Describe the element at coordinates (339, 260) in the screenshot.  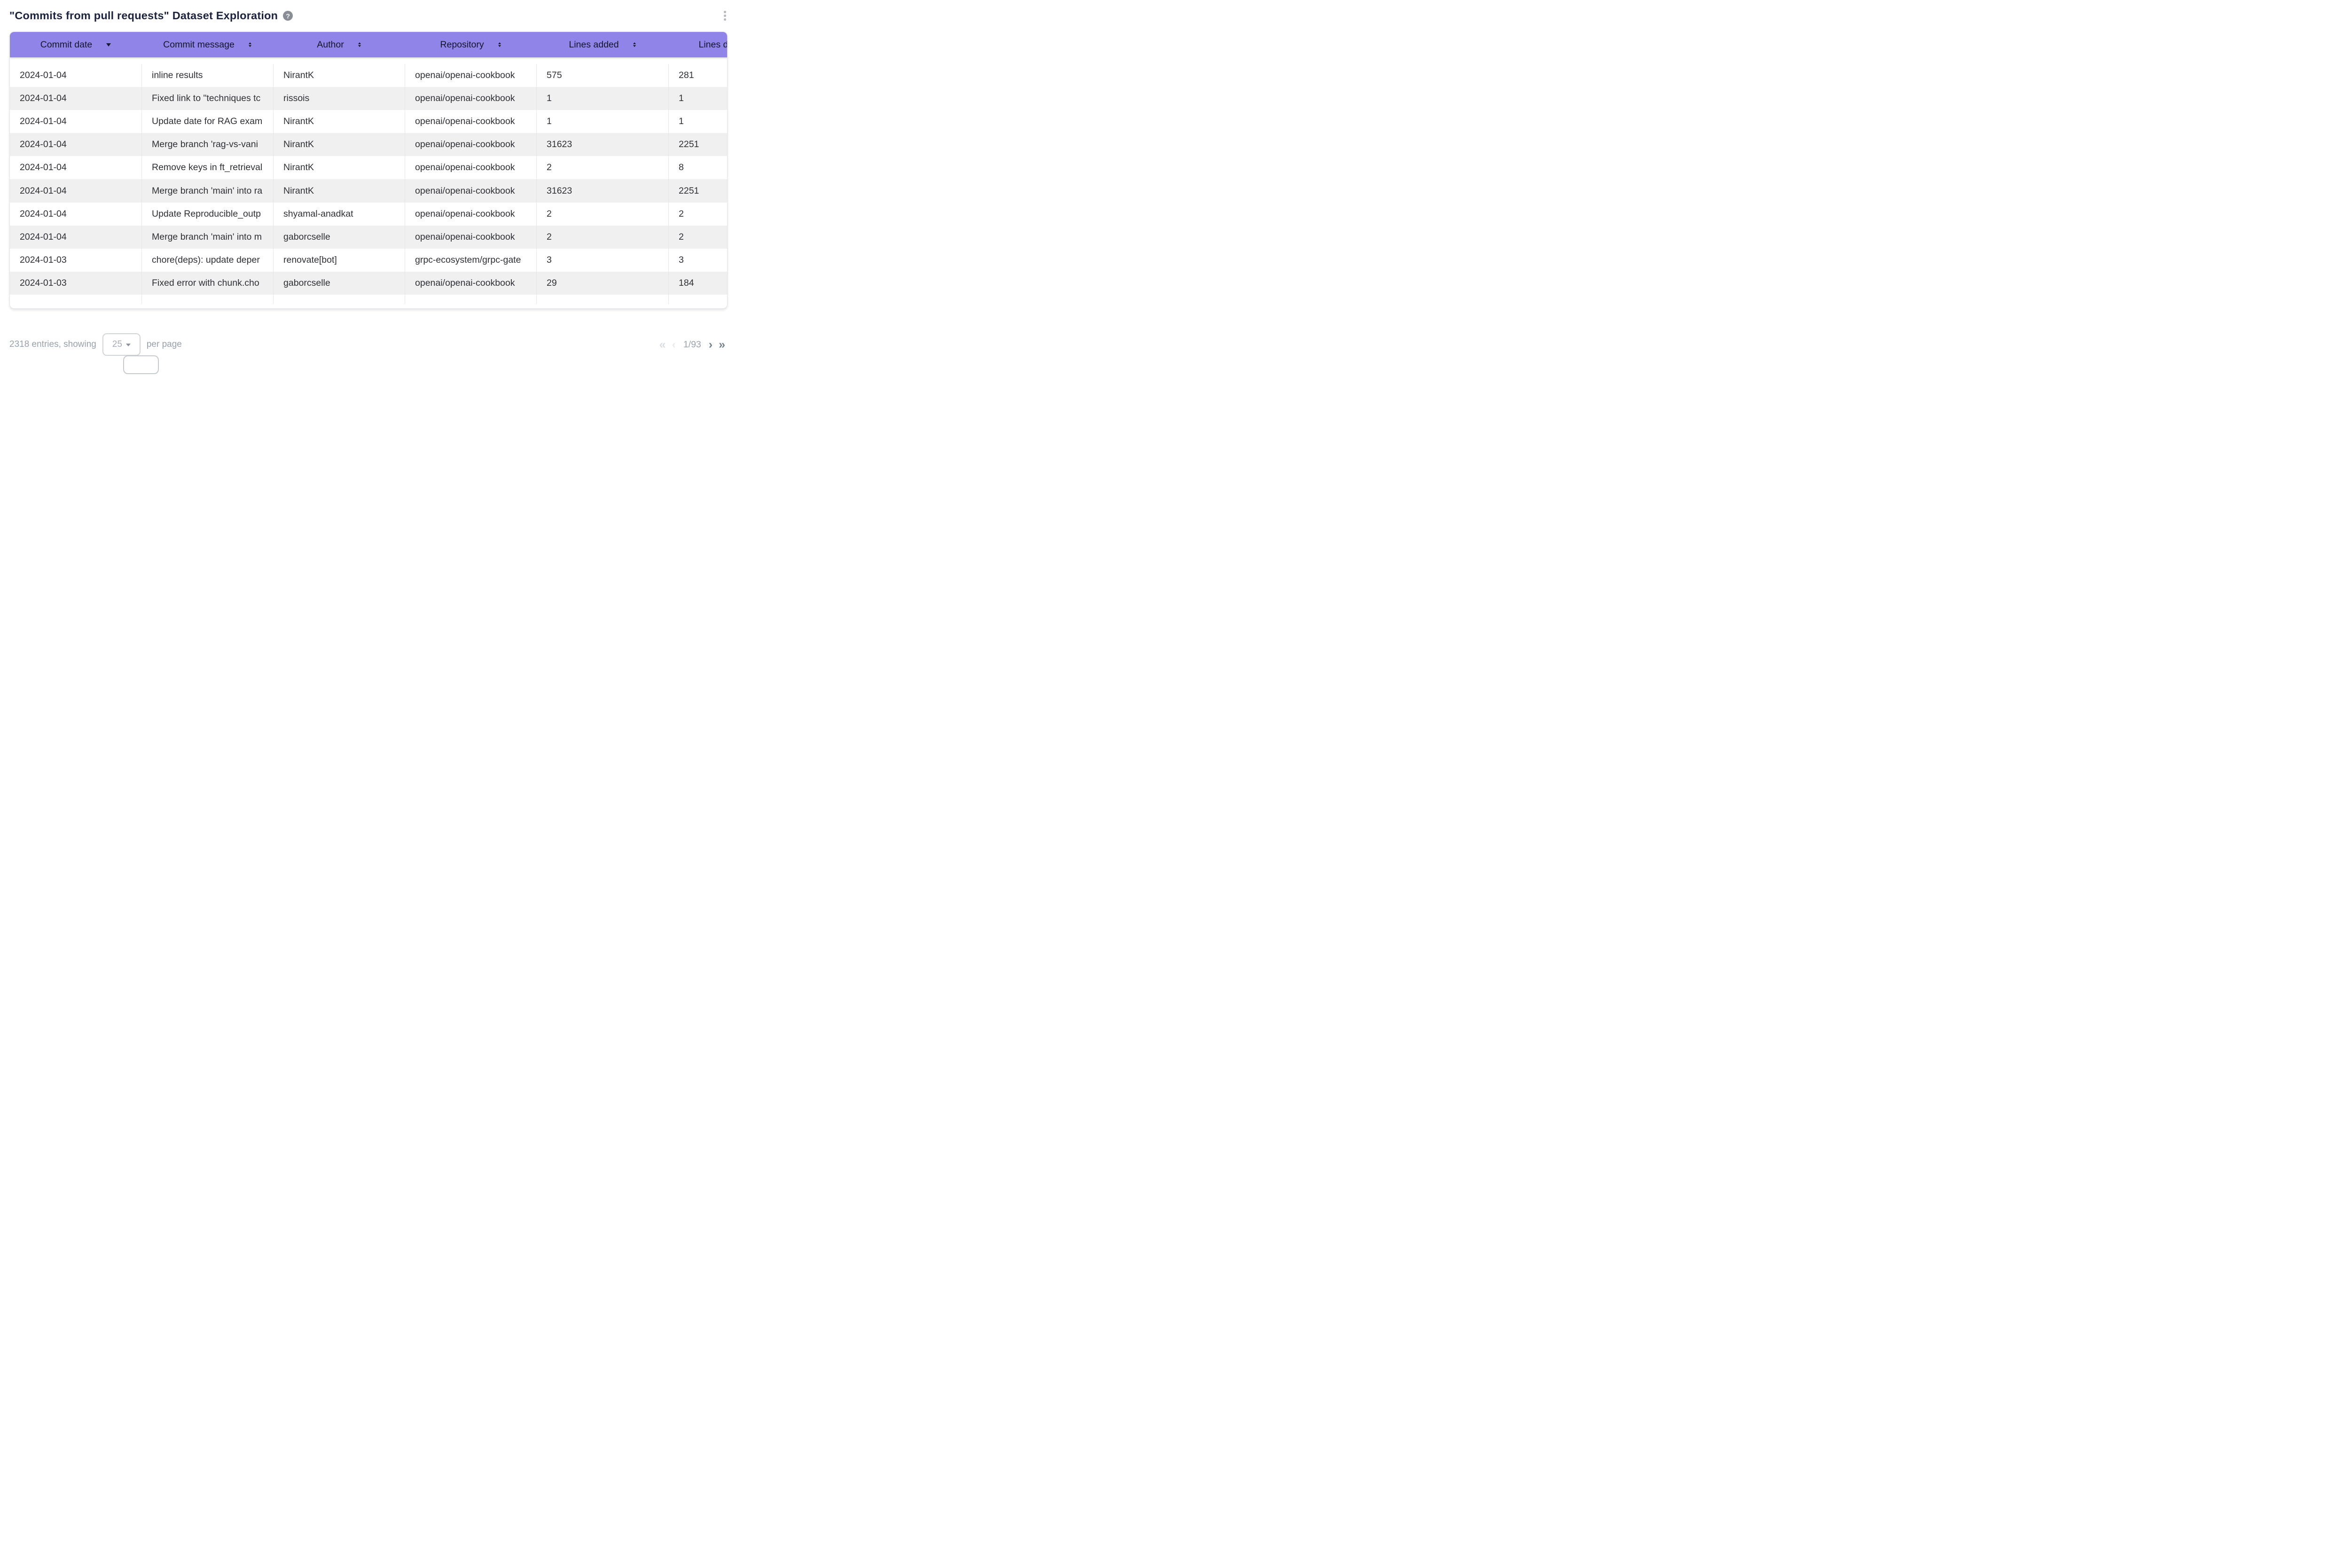
I see `cell-author: renovate[bot]` at that location.